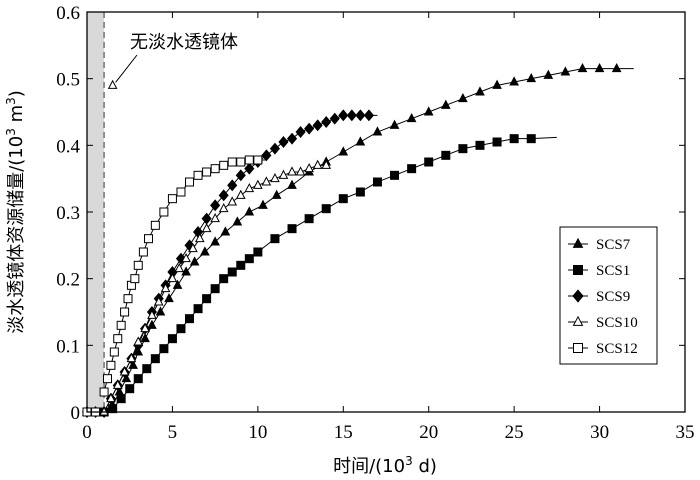 This screenshot has height=480, width=700. What do you see at coordinates (385, 465) in the screenshot?
I see `x-axis-title: 时间/(103 d)` at bounding box center [385, 465].